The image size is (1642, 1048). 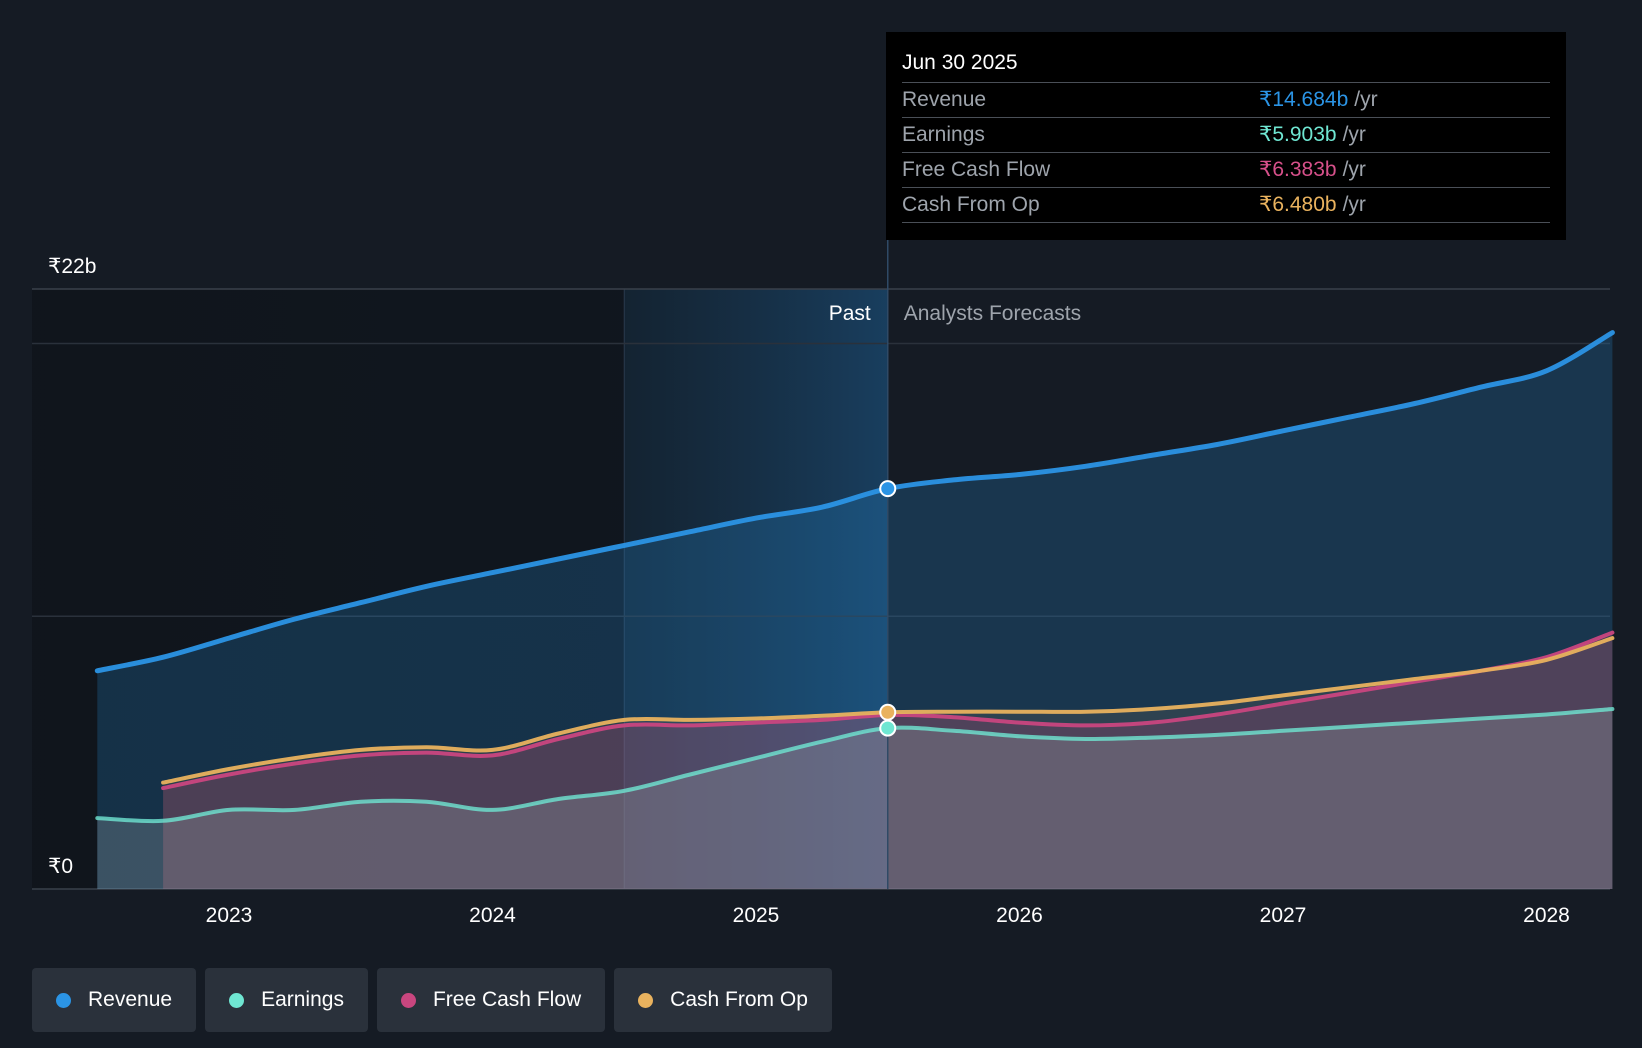 What do you see at coordinates (1283, 915) in the screenshot?
I see `x-tick-label: 2027` at bounding box center [1283, 915].